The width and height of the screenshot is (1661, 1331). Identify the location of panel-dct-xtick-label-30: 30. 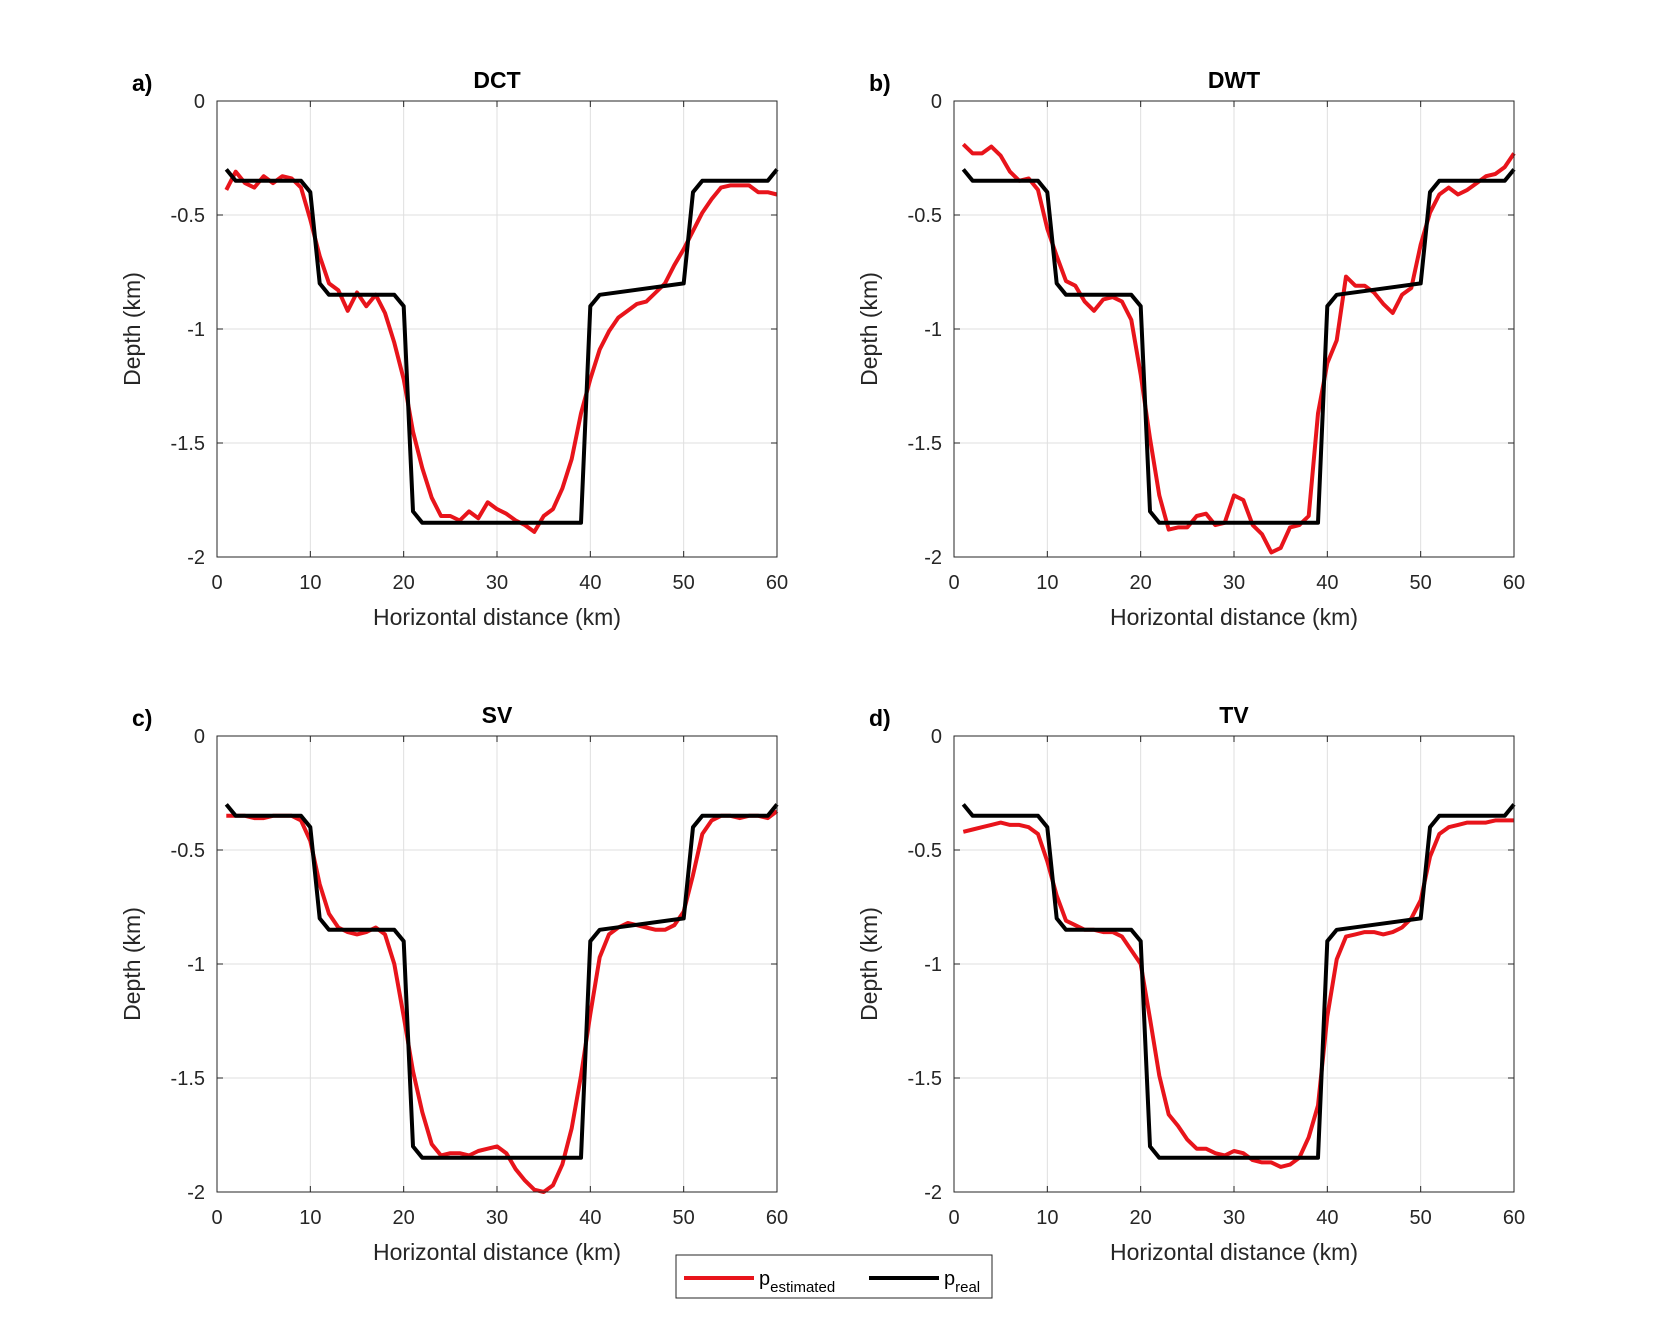
(497, 583).